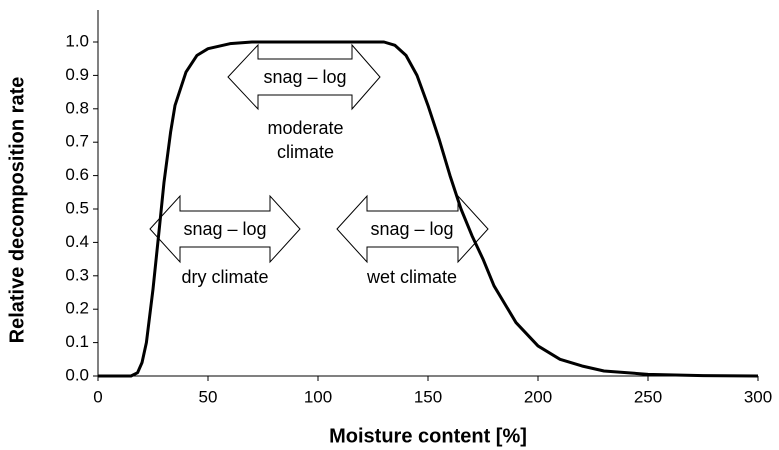 This screenshot has height=450, width=779. I want to click on y-tick-label: 0.9, so click(77, 74).